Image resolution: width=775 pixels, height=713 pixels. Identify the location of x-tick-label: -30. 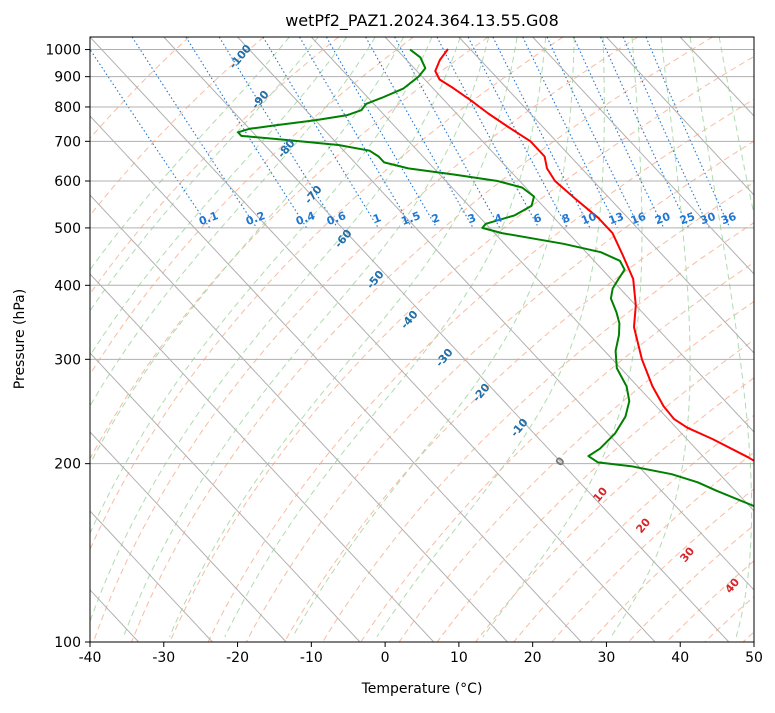
(163, 658).